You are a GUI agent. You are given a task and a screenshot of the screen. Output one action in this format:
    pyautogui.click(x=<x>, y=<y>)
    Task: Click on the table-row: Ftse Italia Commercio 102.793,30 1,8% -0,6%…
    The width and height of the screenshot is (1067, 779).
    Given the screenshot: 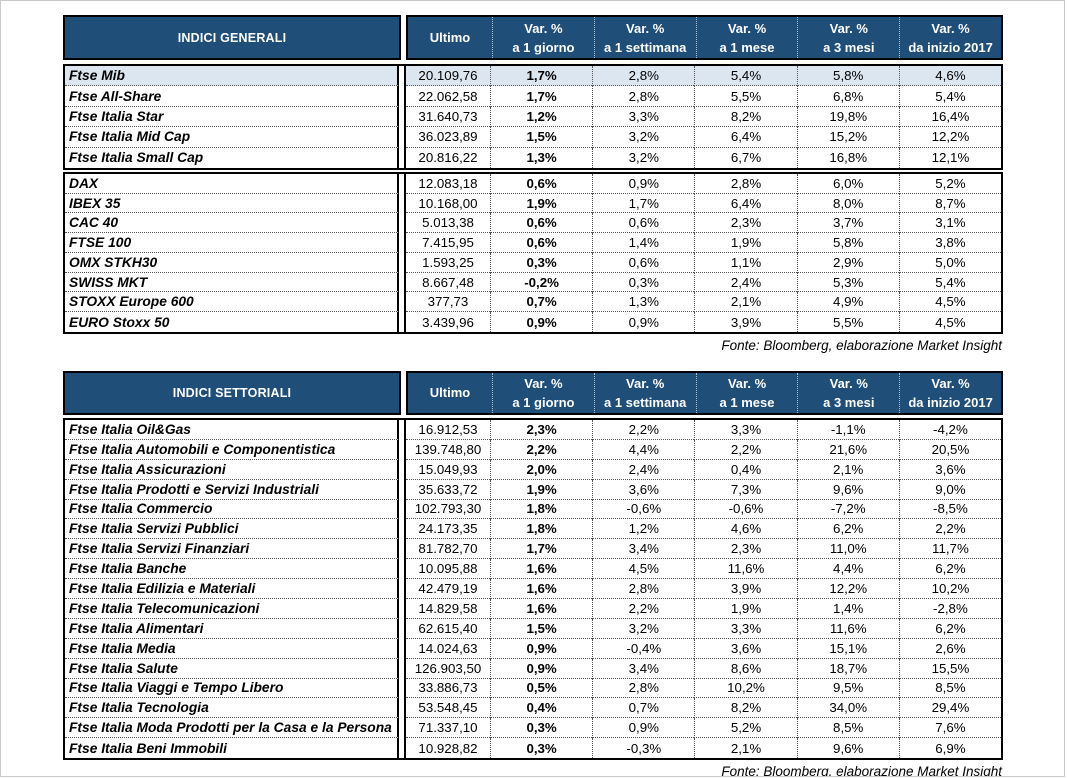 What is the action you would take?
    pyautogui.click(x=533, y=509)
    